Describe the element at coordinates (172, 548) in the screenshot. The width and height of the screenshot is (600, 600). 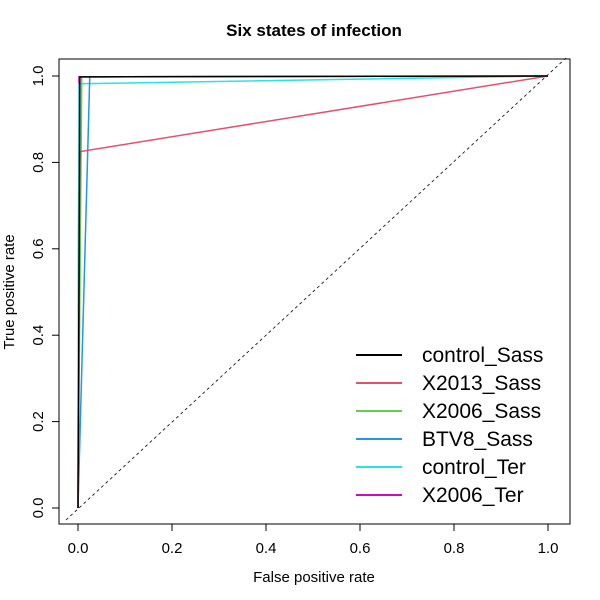
I see `x-tick-label: 0.2` at that location.